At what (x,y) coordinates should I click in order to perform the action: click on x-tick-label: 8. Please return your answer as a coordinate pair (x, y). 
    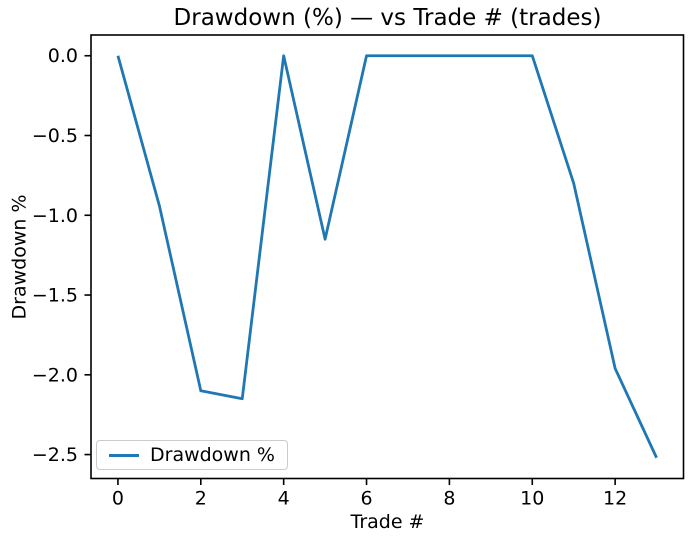
    Looking at the image, I should click on (449, 499).